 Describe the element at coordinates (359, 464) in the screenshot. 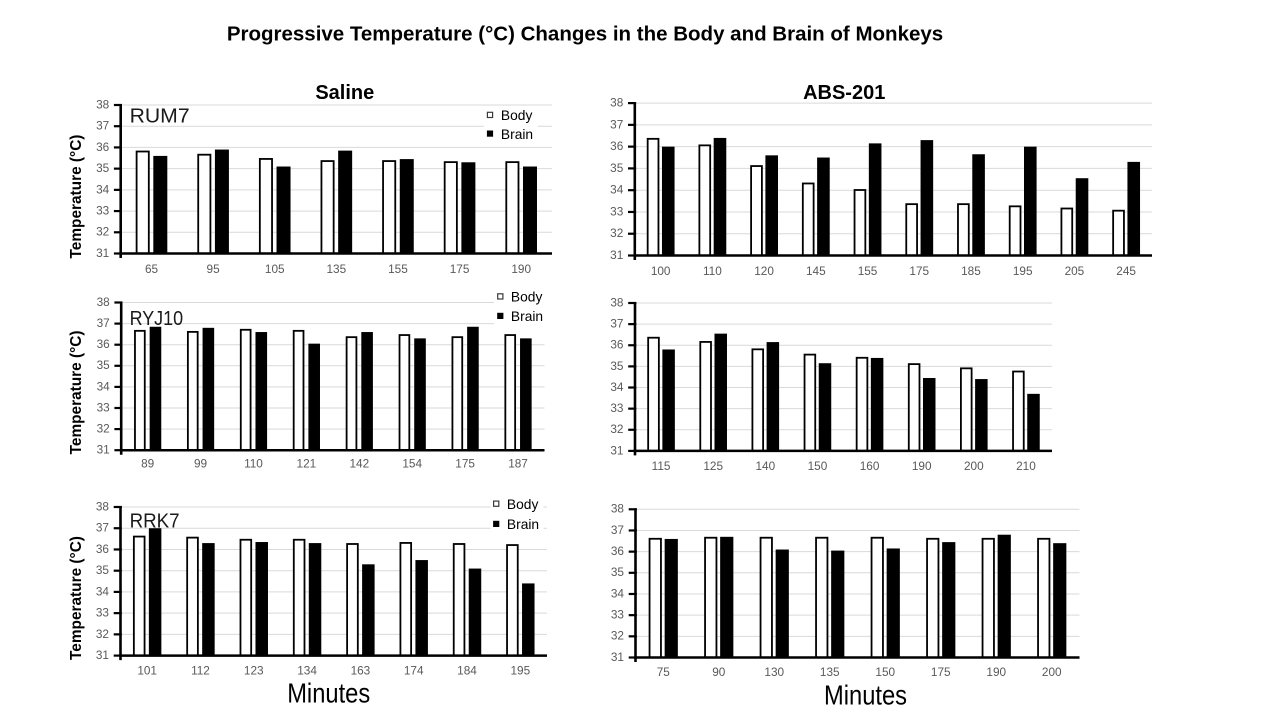

I see `svg-text: 142` at that location.